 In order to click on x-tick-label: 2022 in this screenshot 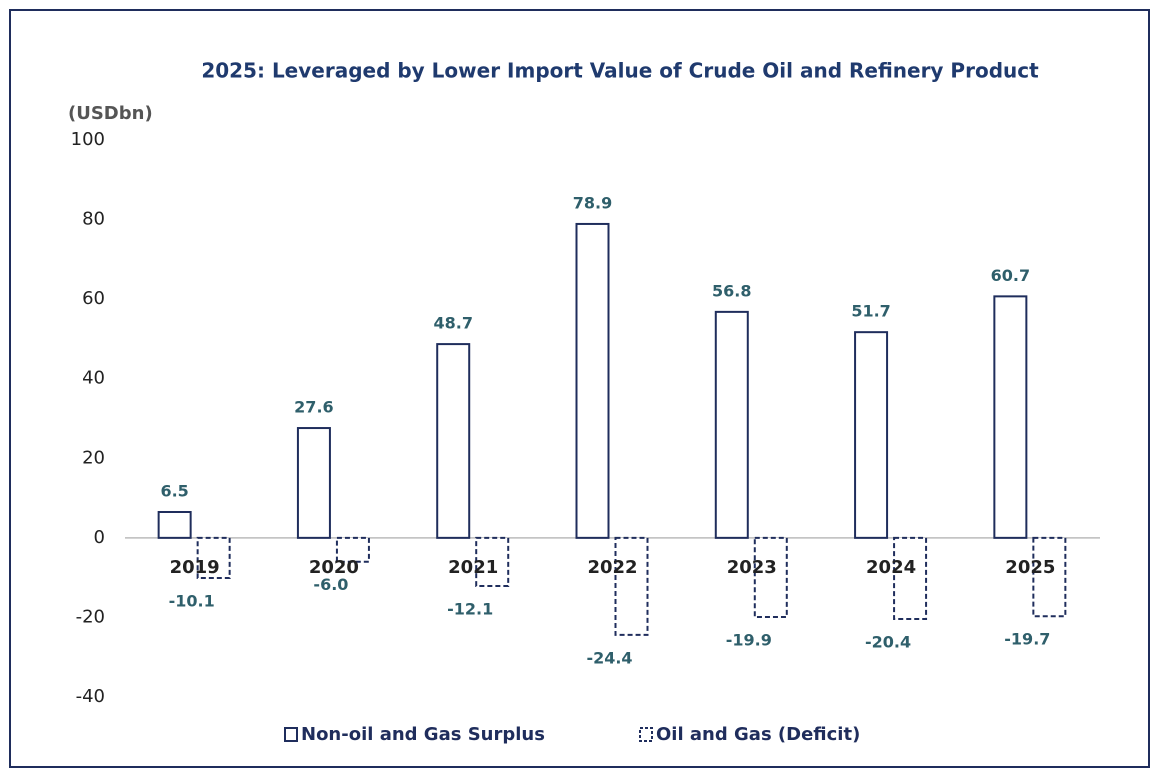, I will do `click(612, 567)`.